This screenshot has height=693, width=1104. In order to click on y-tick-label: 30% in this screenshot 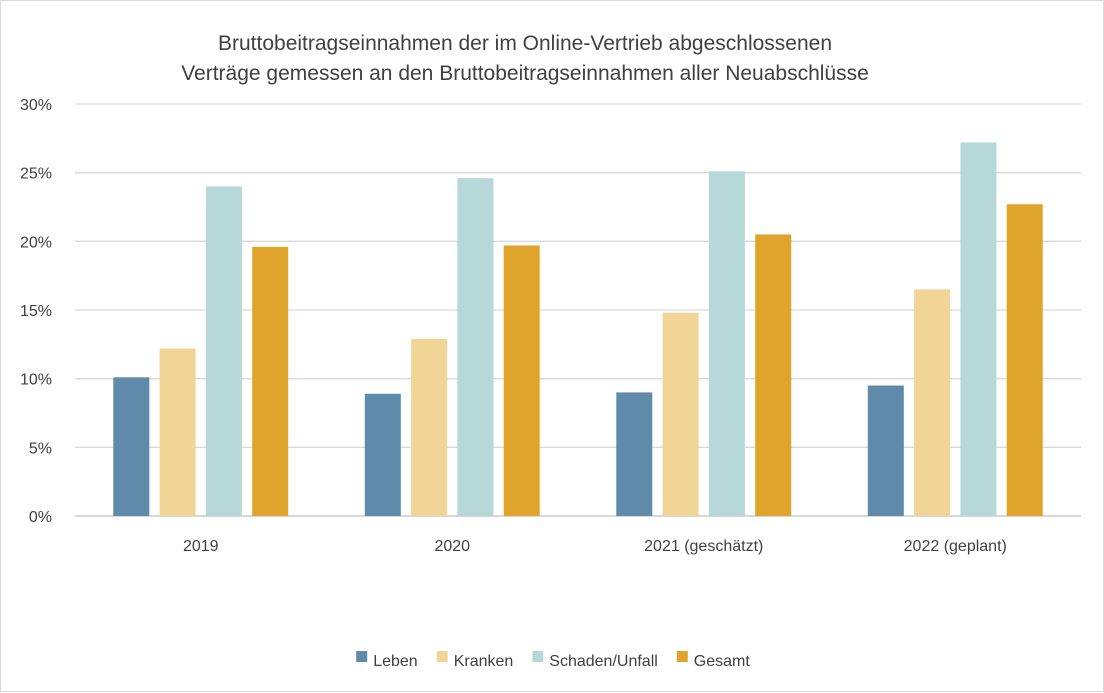, I will do `click(36, 105)`.